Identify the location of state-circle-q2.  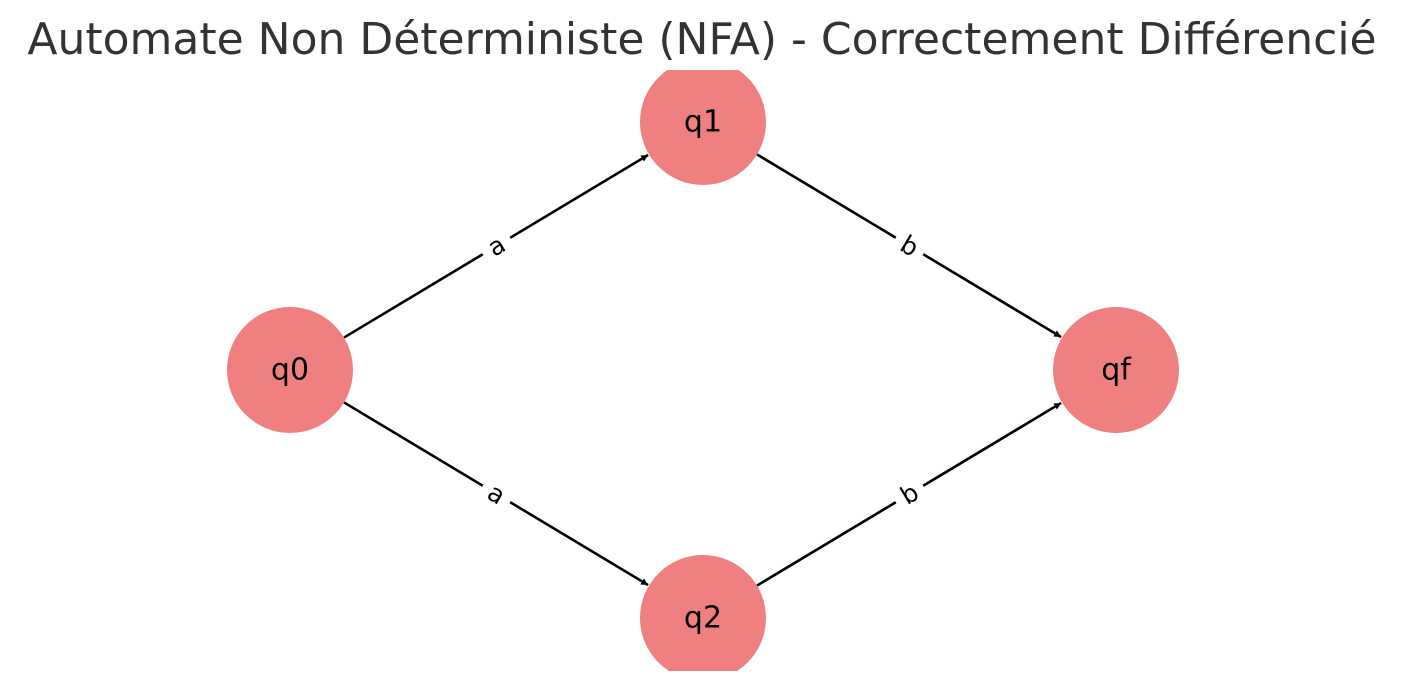
(703, 613).